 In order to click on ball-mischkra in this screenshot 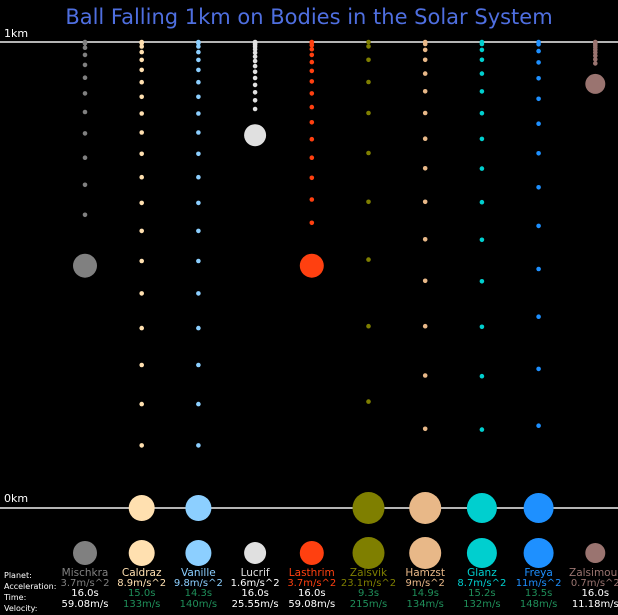, I will do `click(85, 265)`.